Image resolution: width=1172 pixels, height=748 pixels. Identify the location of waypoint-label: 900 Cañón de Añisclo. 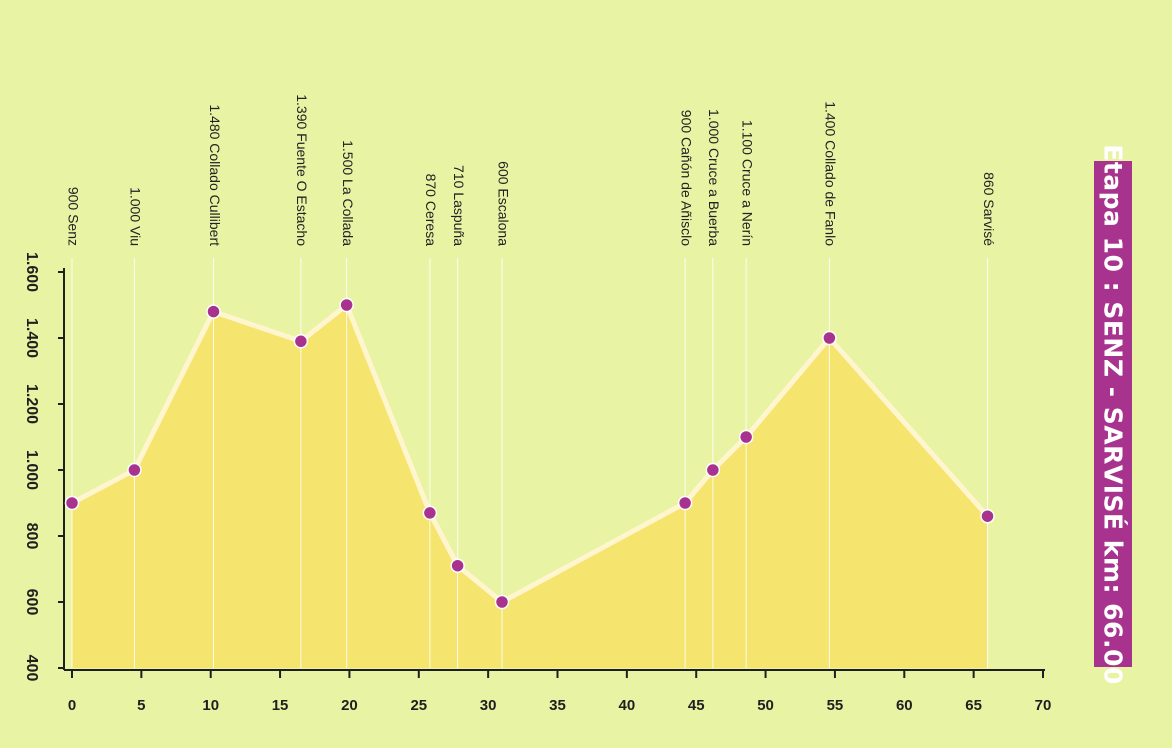
(686, 178).